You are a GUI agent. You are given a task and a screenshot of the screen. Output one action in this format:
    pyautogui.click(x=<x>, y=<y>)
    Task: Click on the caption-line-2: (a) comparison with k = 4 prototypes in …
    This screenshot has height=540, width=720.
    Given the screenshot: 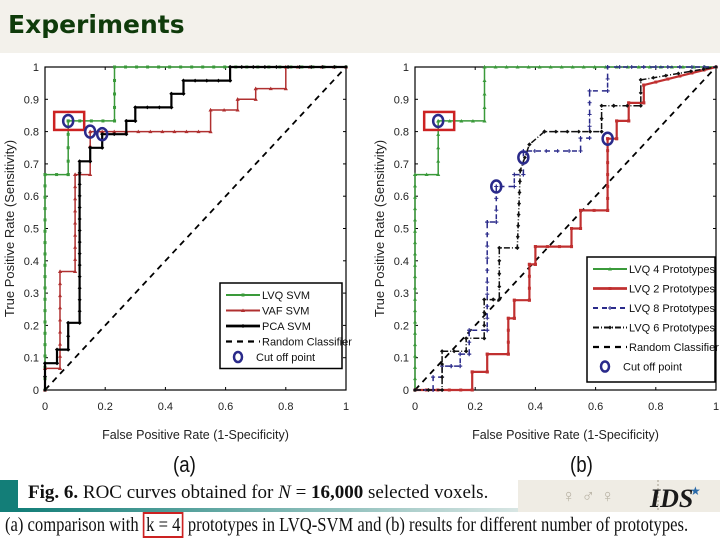 What is the action you would take?
    pyautogui.click(x=360, y=526)
    